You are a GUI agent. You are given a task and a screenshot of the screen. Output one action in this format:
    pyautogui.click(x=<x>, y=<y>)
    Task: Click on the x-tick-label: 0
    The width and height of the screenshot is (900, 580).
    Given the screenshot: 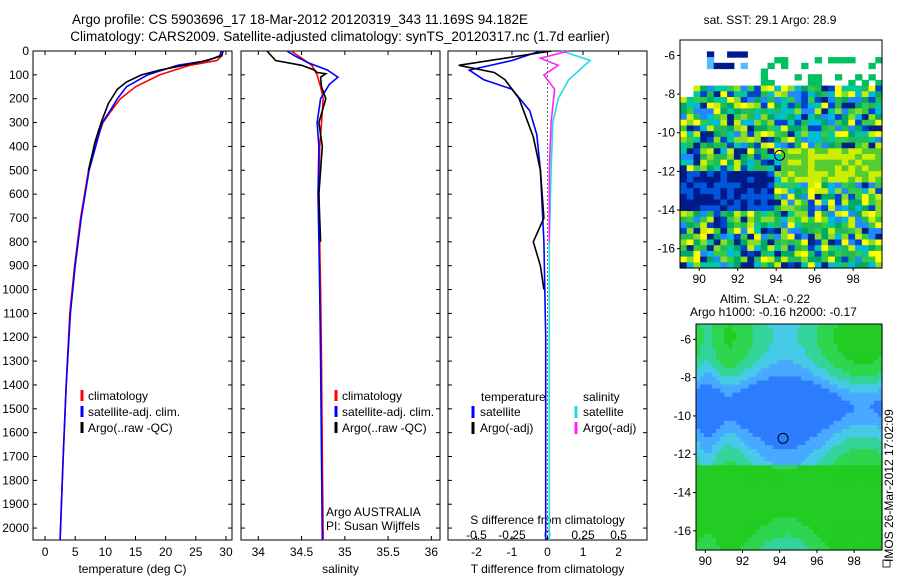 What is the action you would take?
    pyautogui.click(x=547, y=552)
    